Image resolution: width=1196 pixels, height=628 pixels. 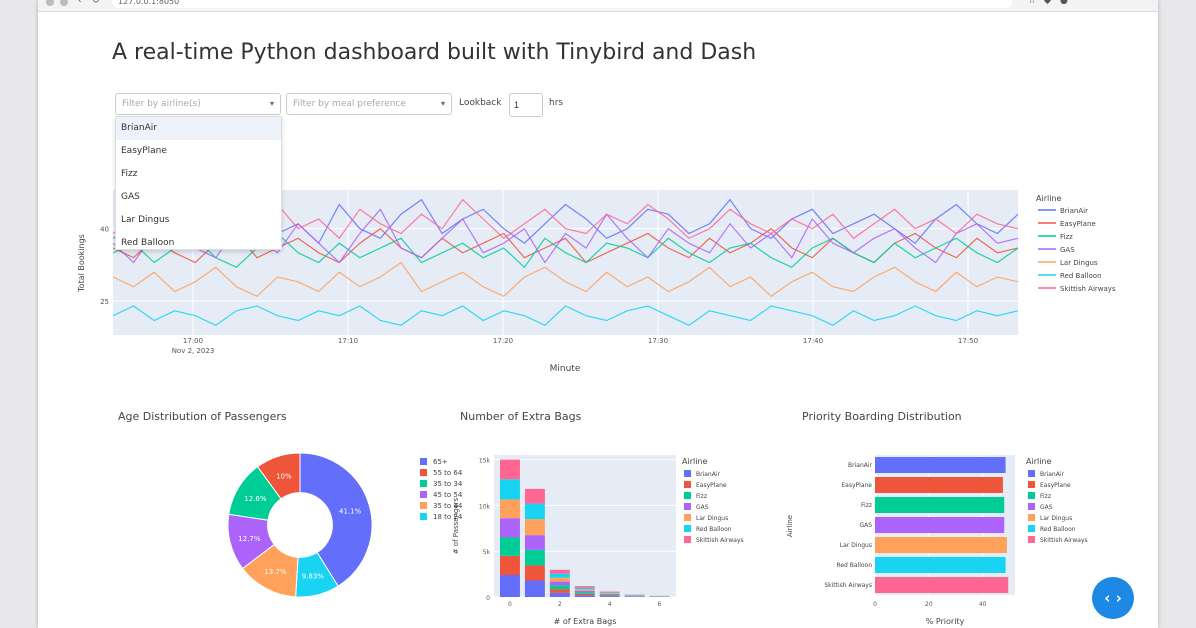 I want to click on airline-option: Red Balloon, so click(x=148, y=243).